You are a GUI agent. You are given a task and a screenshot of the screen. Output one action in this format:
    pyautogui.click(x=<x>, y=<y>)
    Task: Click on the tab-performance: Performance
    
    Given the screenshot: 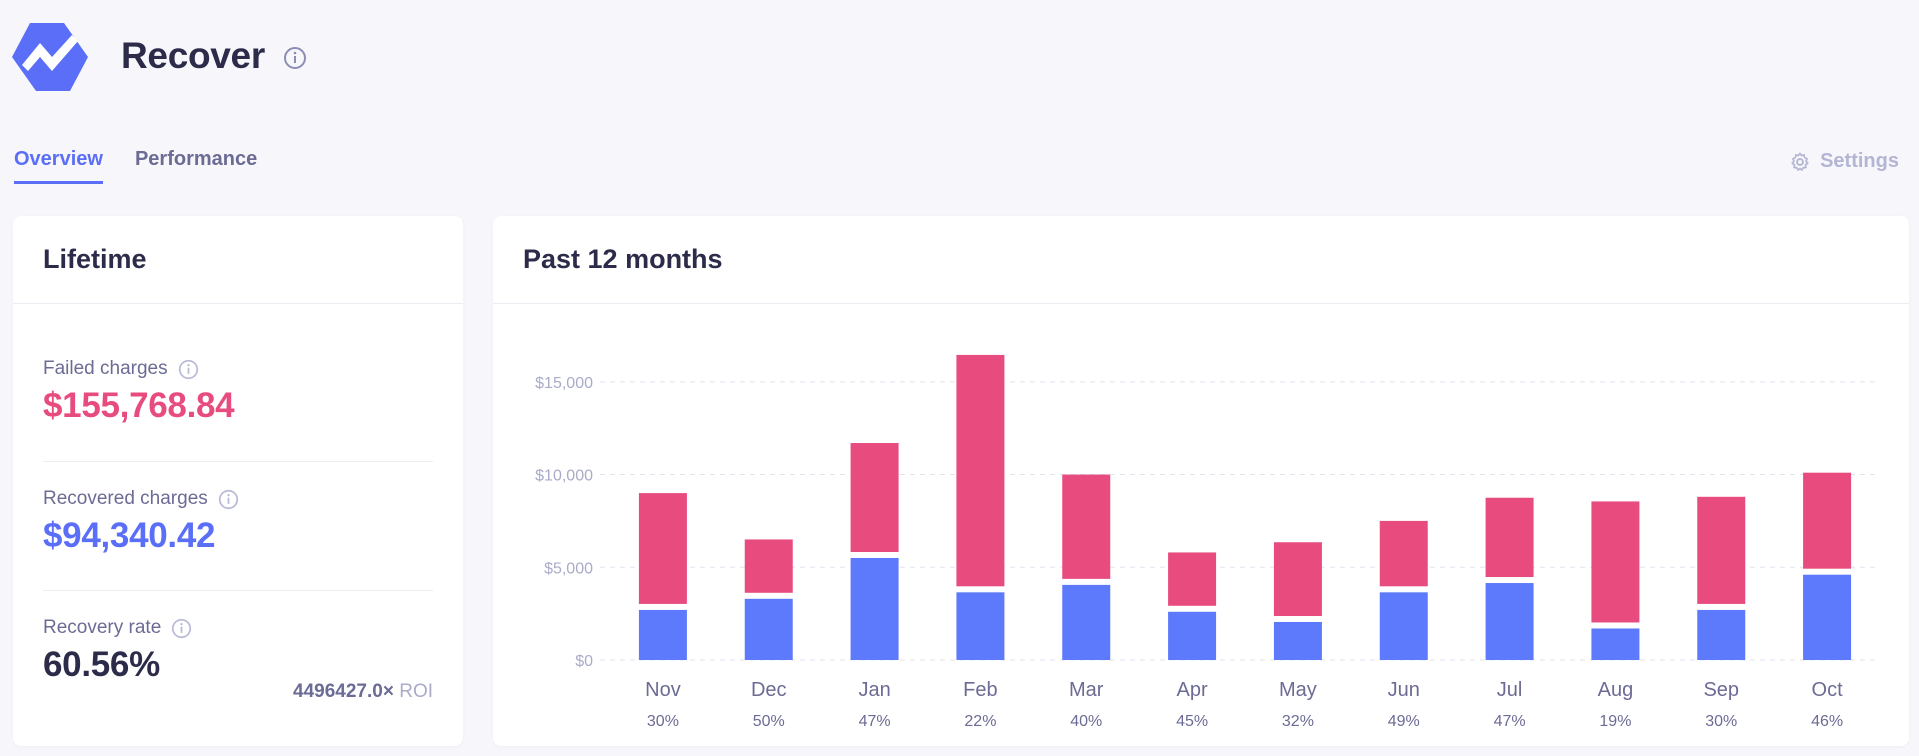 What is the action you would take?
    pyautogui.click(x=196, y=159)
    